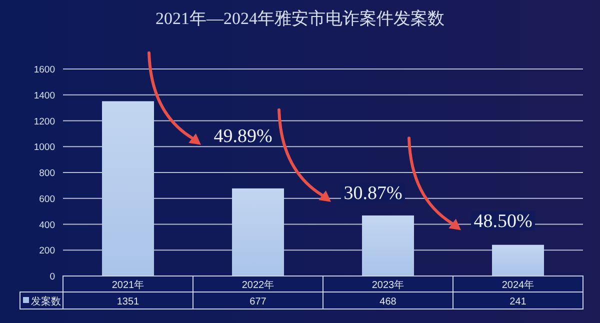 This screenshot has width=600, height=323. Describe the element at coordinates (258, 302) in the screenshot. I see `data-label: 677` at that location.